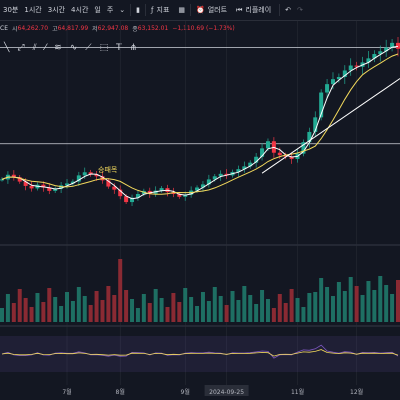  Describe the element at coordinates (80, 10) in the screenshot. I see `interval-4h: 4시간` at that location.